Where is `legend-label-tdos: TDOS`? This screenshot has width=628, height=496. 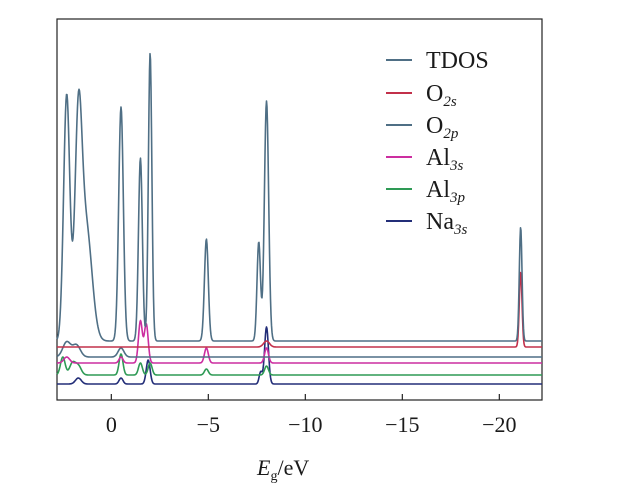 legend-label-tdos: TDOS is located at coordinates (457, 61).